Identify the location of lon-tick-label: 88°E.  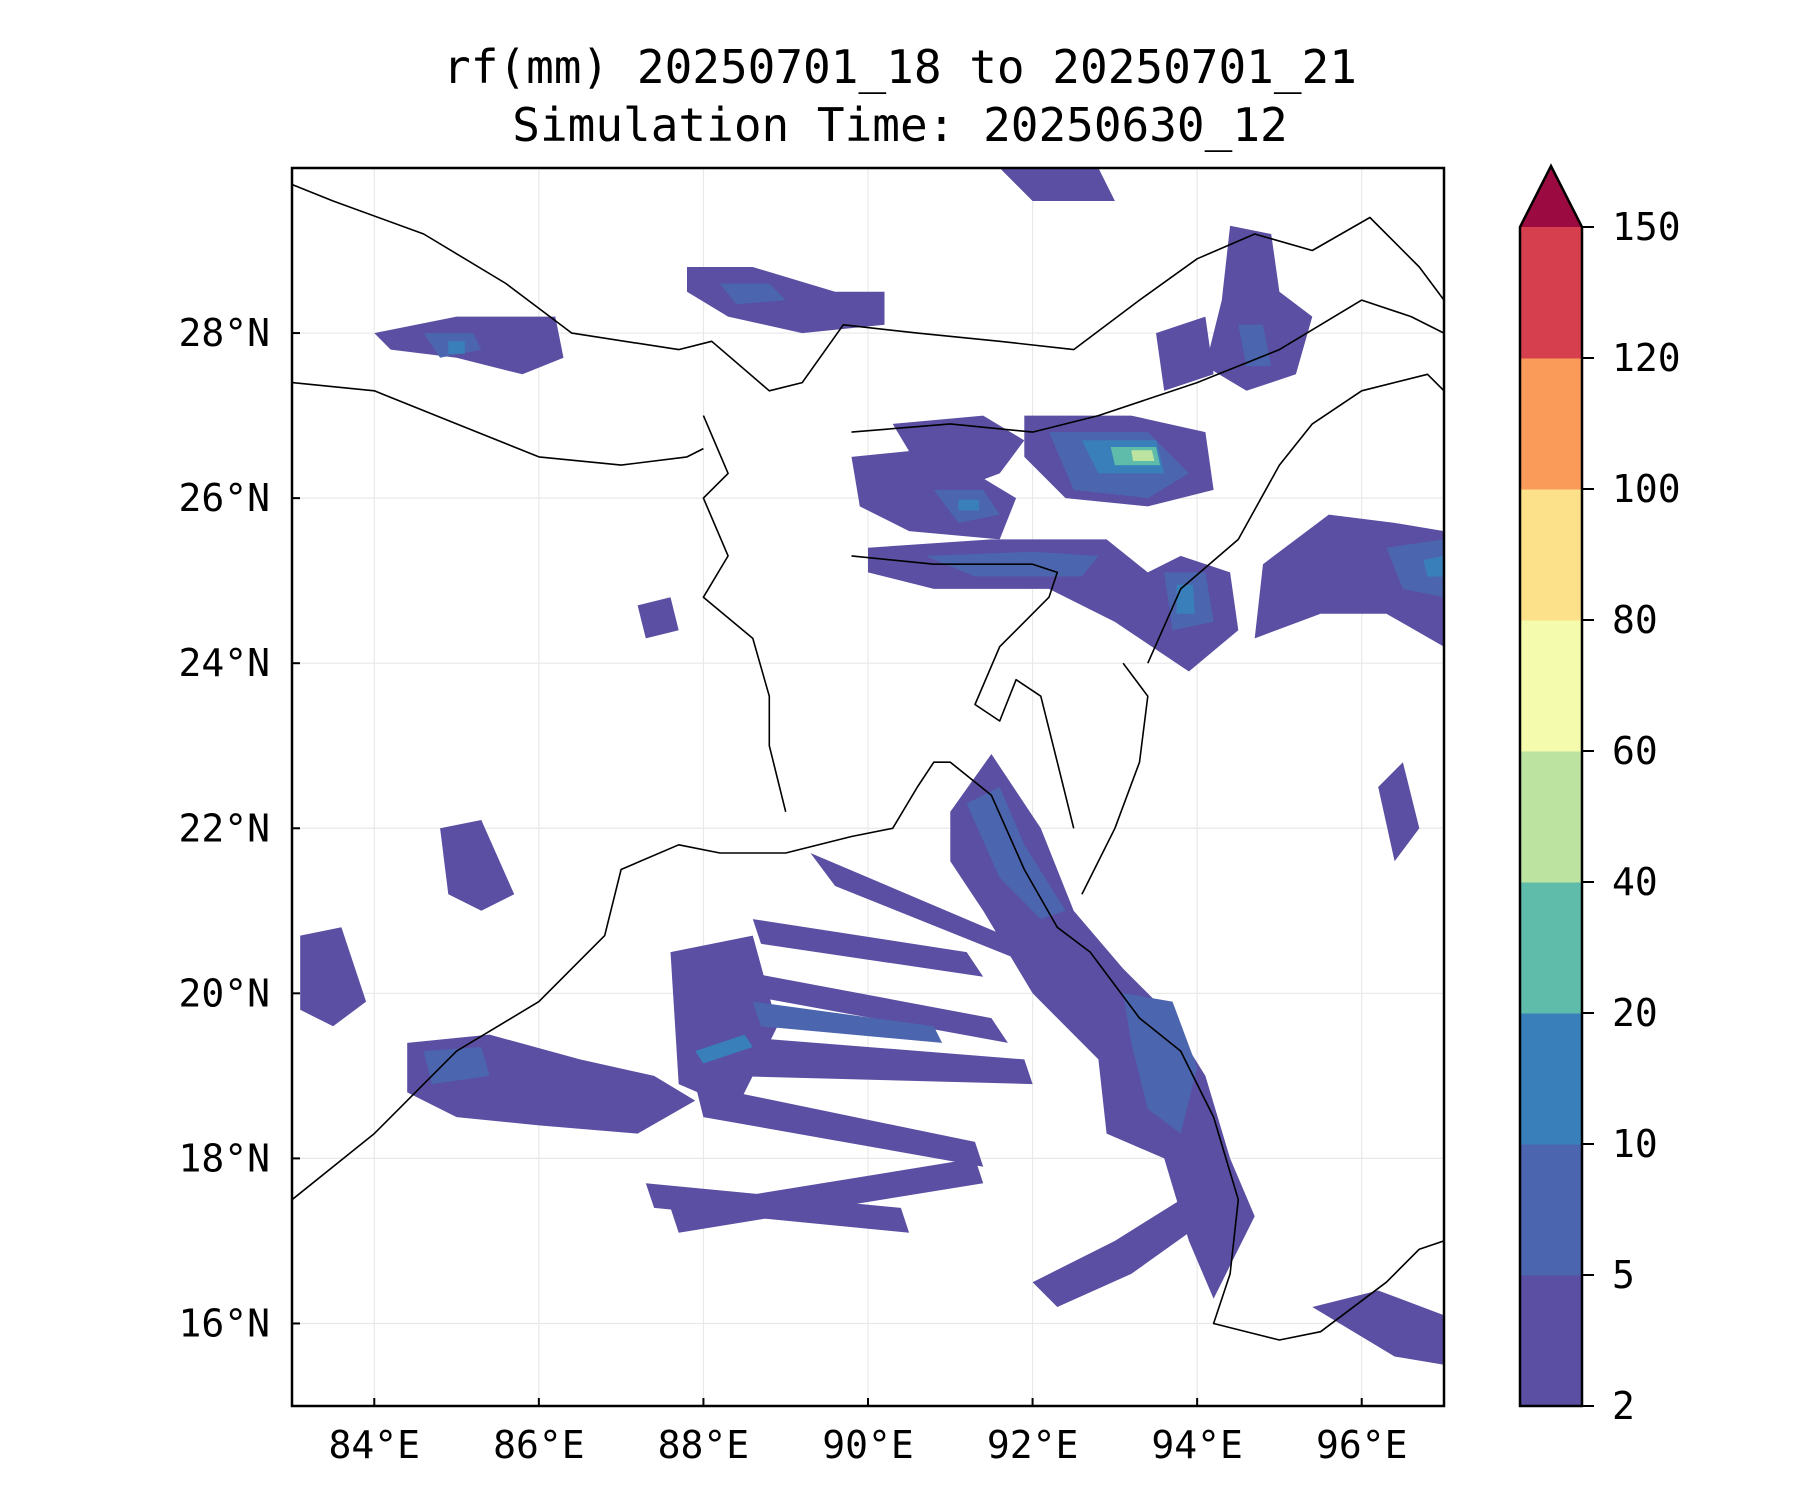
(704, 1445).